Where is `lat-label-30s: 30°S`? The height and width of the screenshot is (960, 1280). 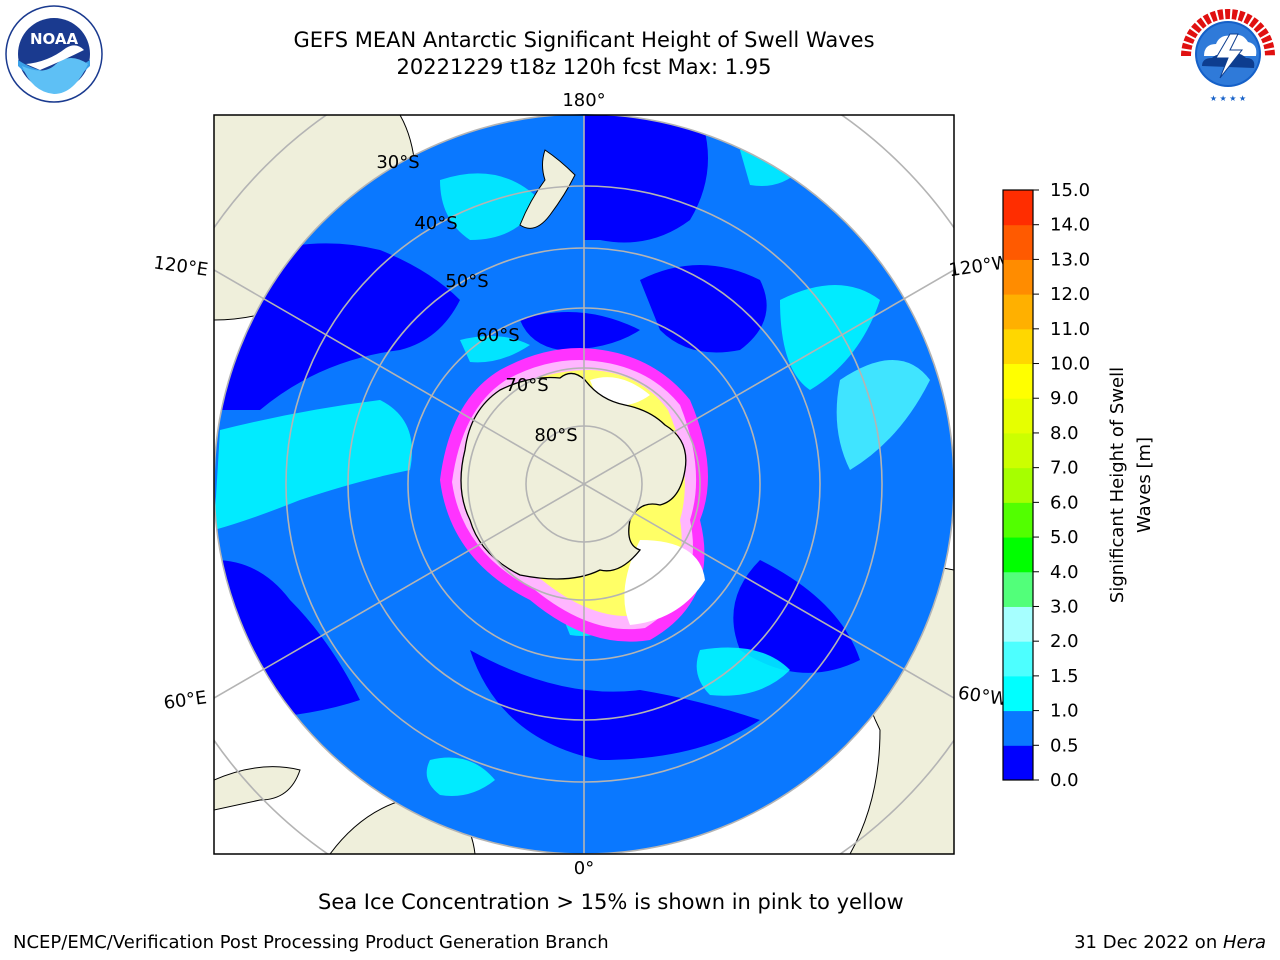
lat-label-30s: 30°S is located at coordinates (397, 162).